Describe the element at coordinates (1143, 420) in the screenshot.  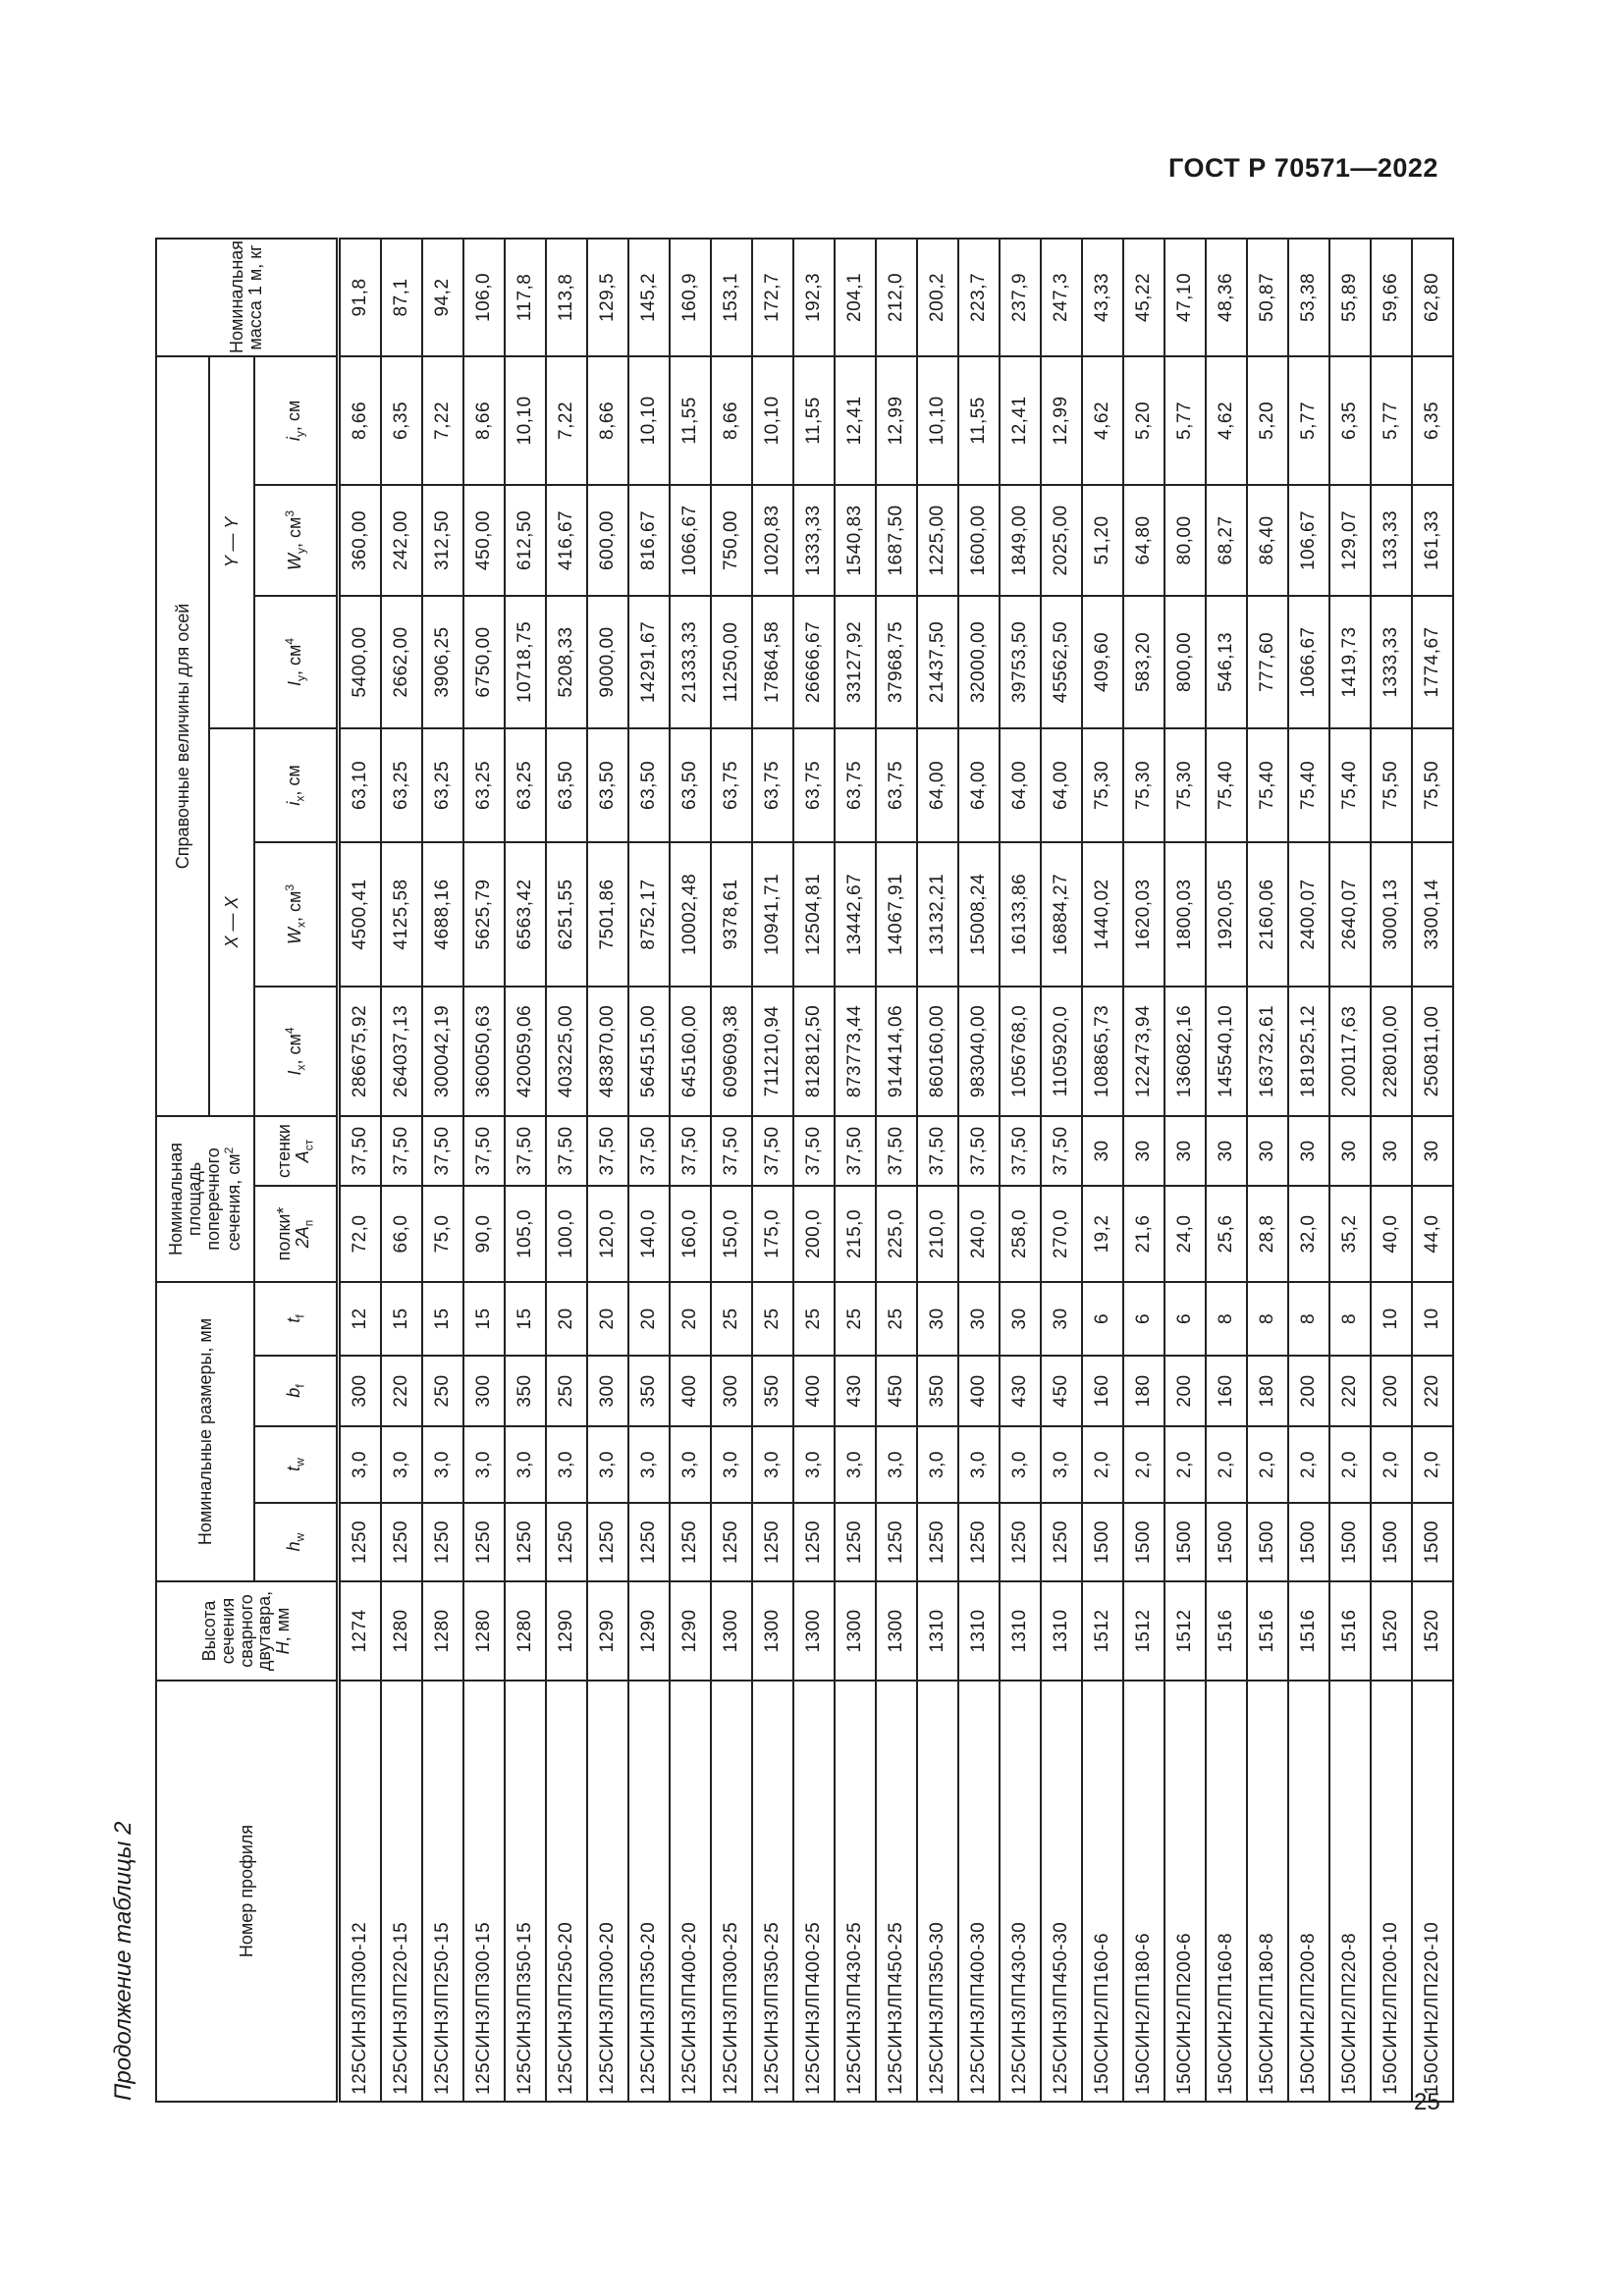
I see `table-cell: 5,20` at that location.